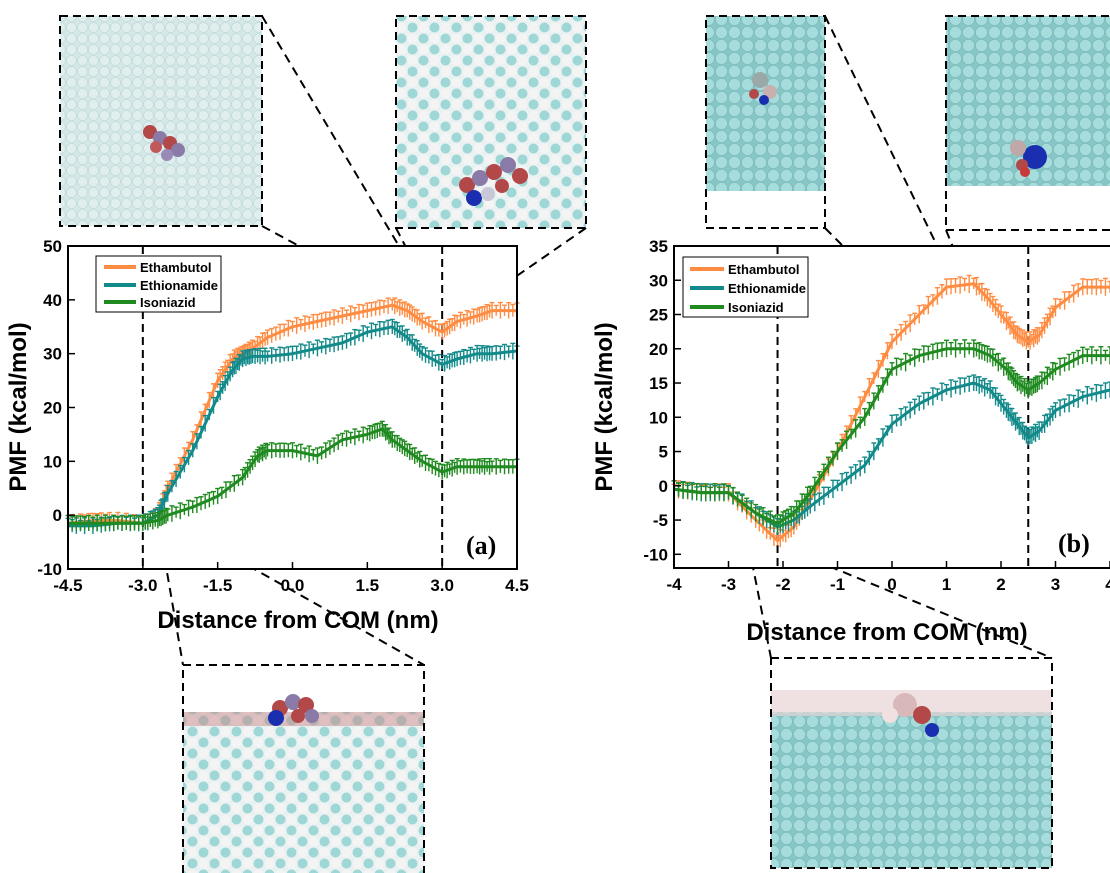  Describe the element at coordinates (292, 416) in the screenshot. I see `series-group-a` at that location.